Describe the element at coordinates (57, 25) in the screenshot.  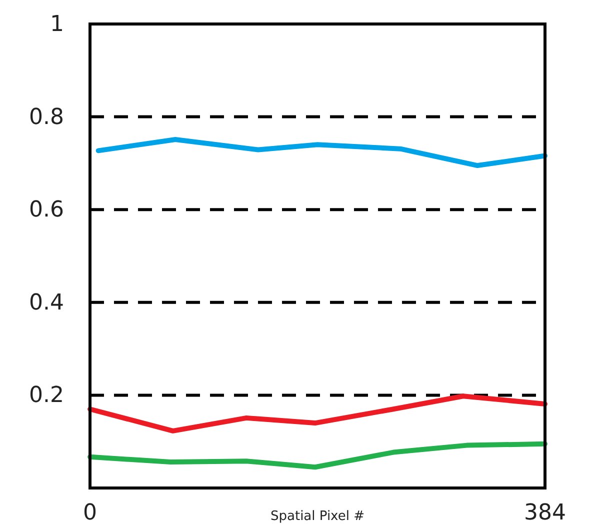
I see `y-tick-label: 1` at that location.